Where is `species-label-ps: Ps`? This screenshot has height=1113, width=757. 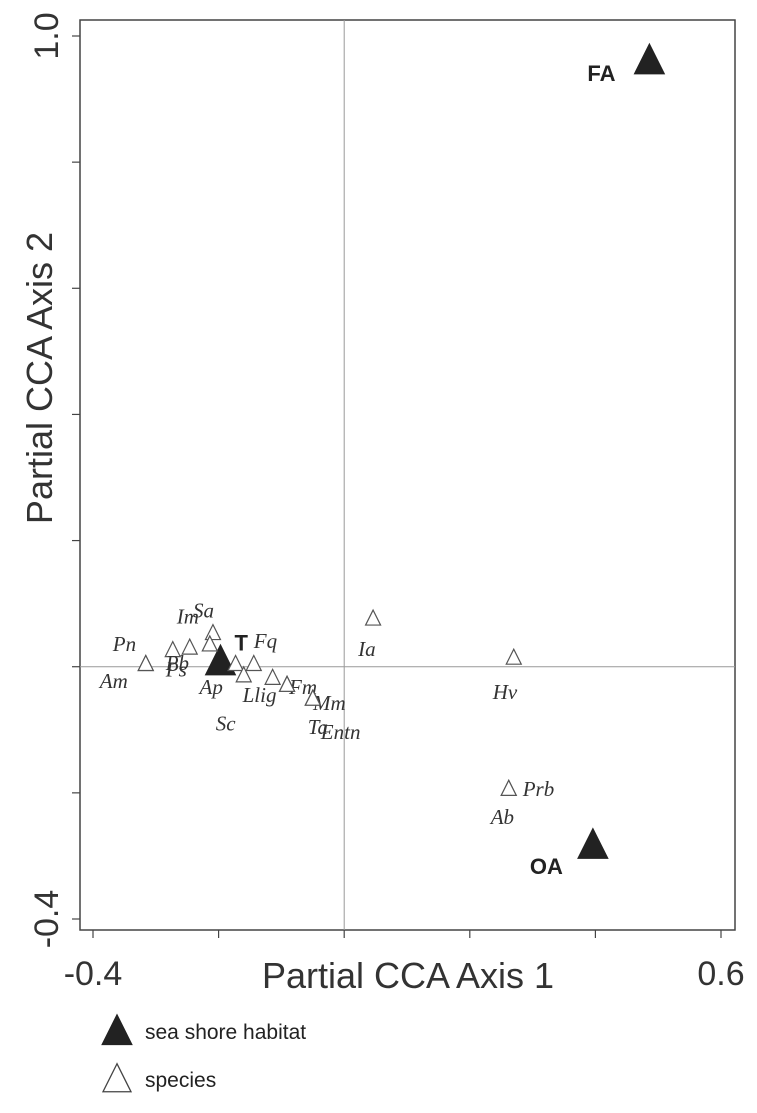 species-label-ps: Ps is located at coordinates (176, 670).